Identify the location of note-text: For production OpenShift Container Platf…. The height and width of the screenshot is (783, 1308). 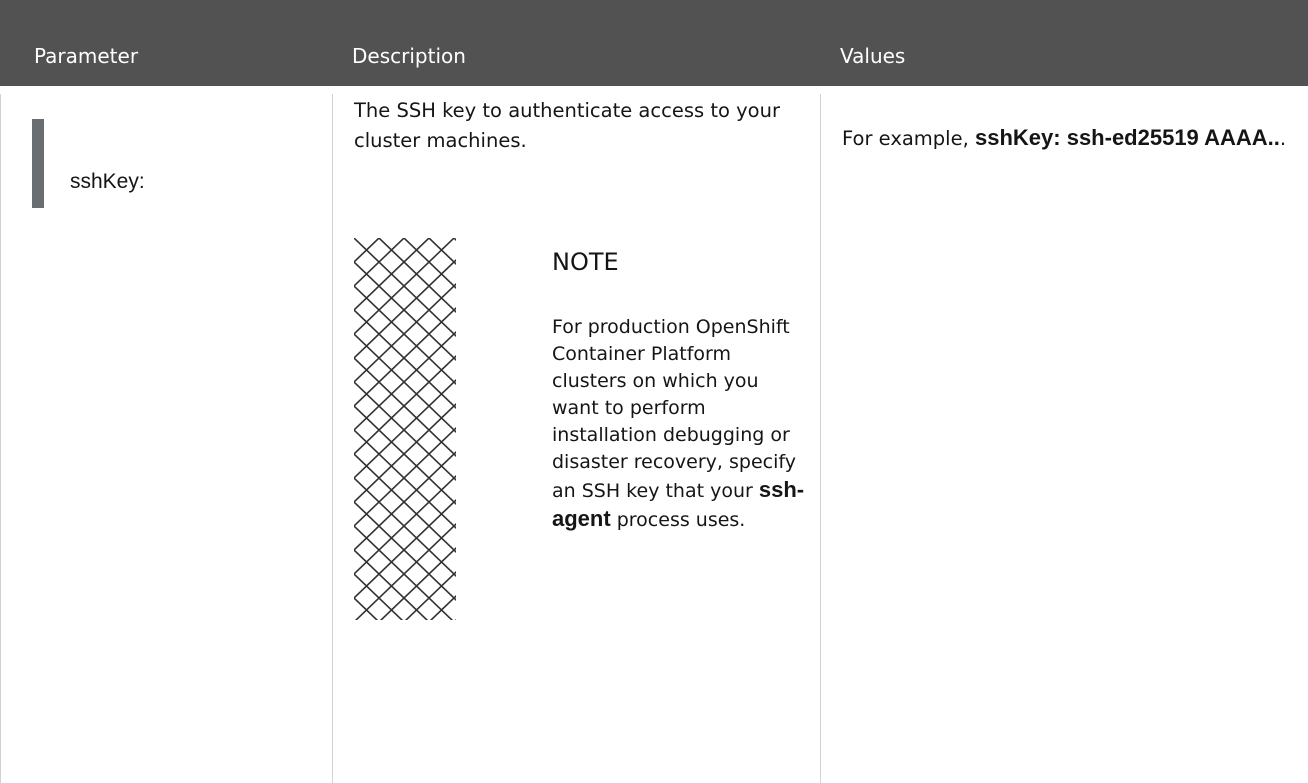
(679, 424).